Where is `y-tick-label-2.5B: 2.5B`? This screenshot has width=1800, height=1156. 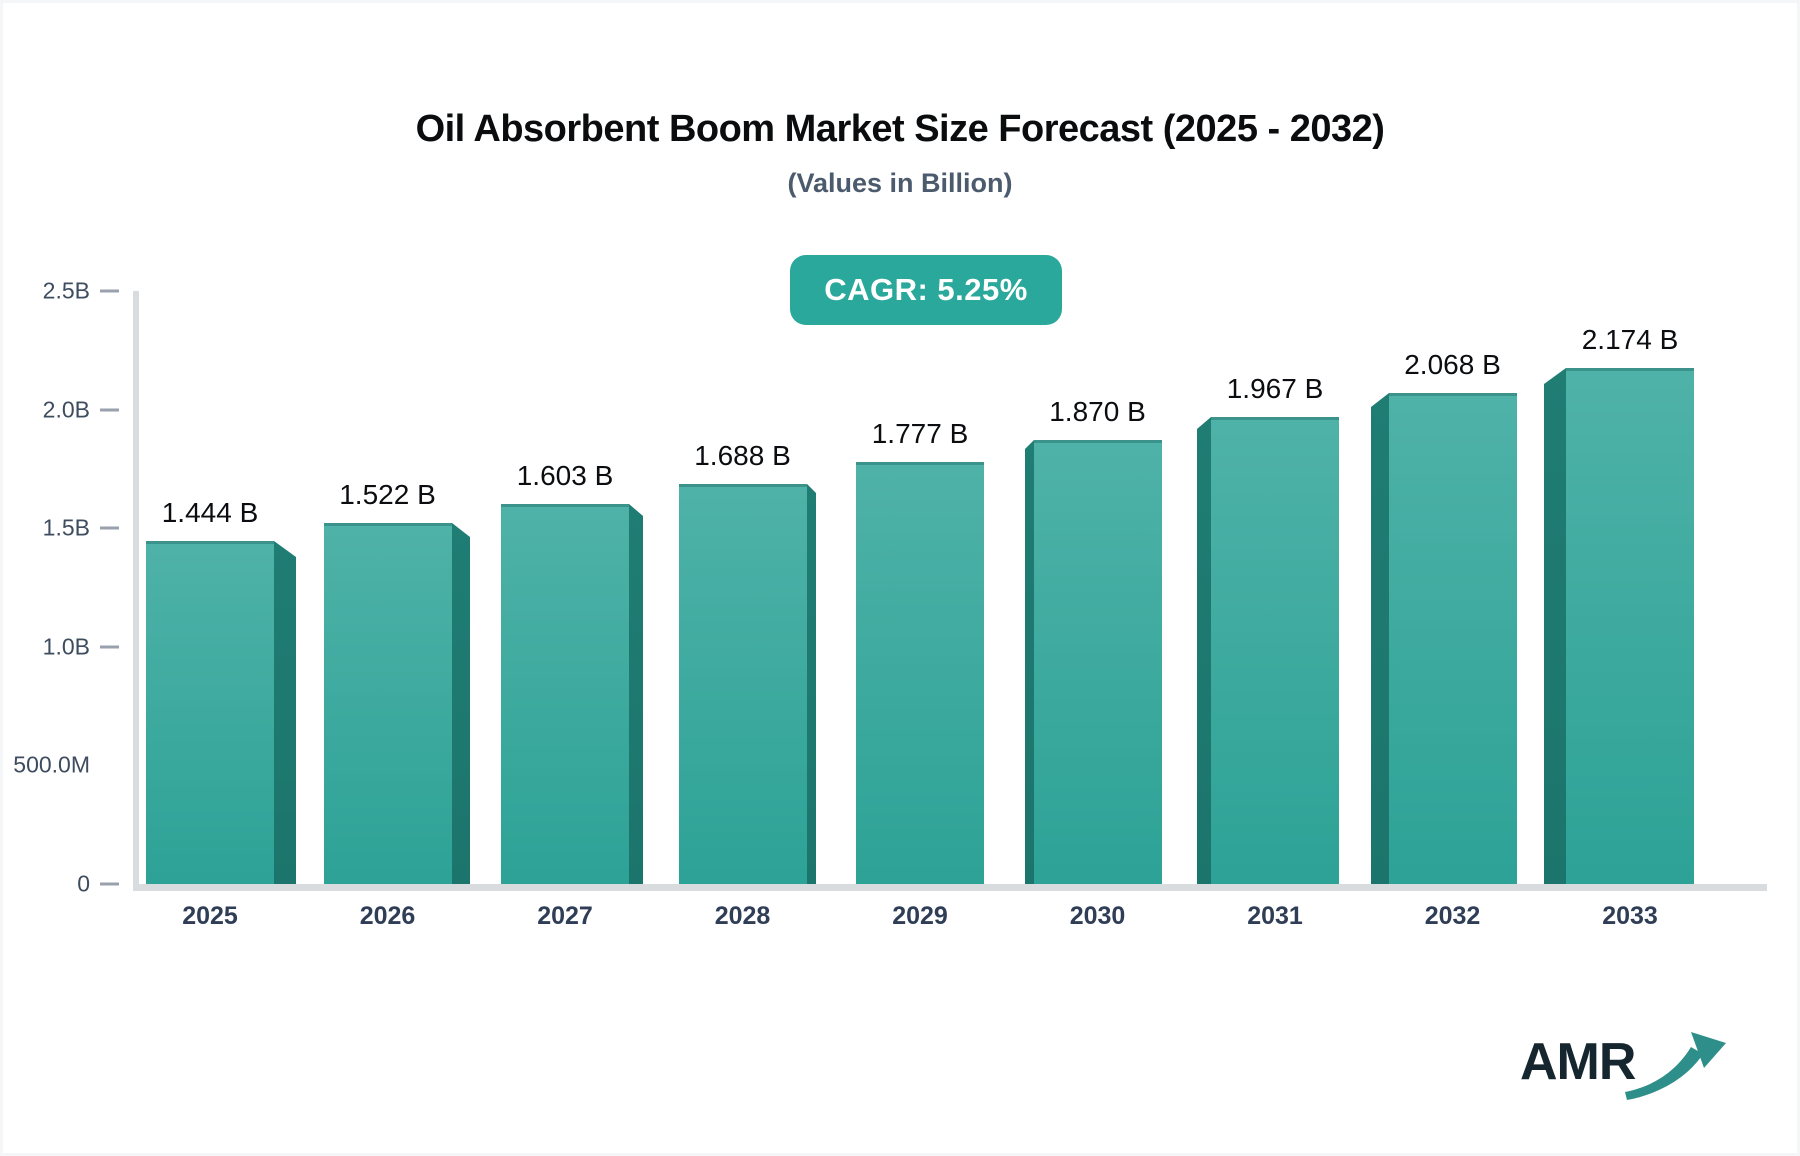
y-tick-label-2.5B: 2.5B is located at coordinates (66, 290).